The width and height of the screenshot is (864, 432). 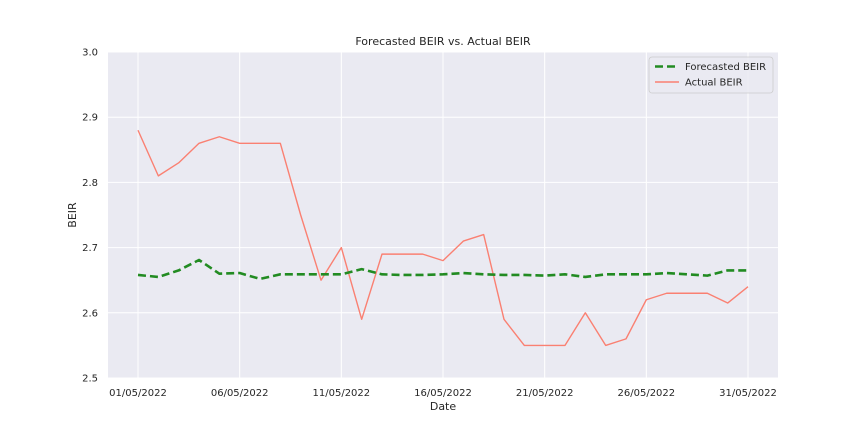 I want to click on x-axis-label: Date, so click(x=443, y=406).